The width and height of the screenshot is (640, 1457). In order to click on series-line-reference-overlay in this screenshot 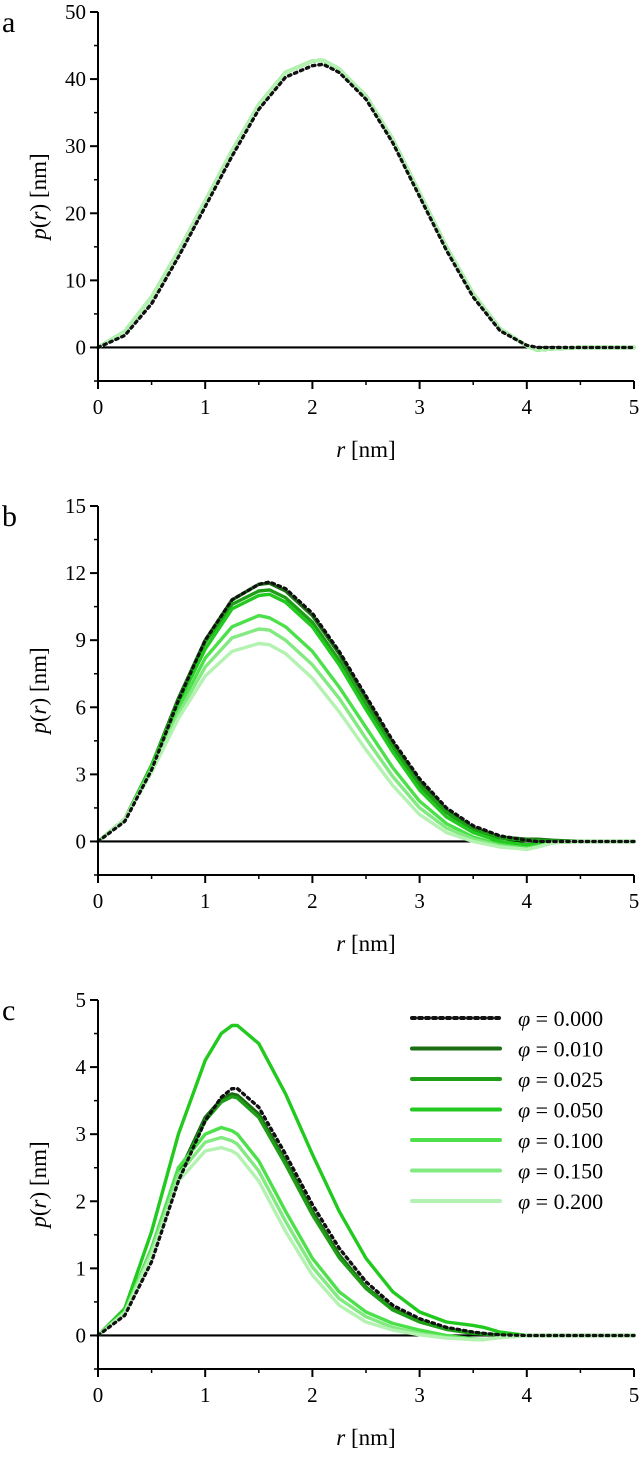, I will do `click(366, 1212)`.